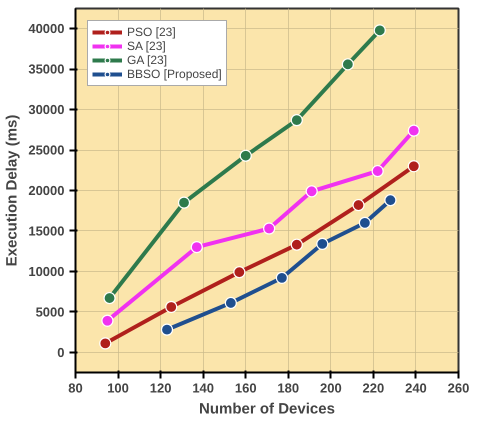  What do you see at coordinates (61, 352) in the screenshot?
I see `y-tick-label: 0` at bounding box center [61, 352].